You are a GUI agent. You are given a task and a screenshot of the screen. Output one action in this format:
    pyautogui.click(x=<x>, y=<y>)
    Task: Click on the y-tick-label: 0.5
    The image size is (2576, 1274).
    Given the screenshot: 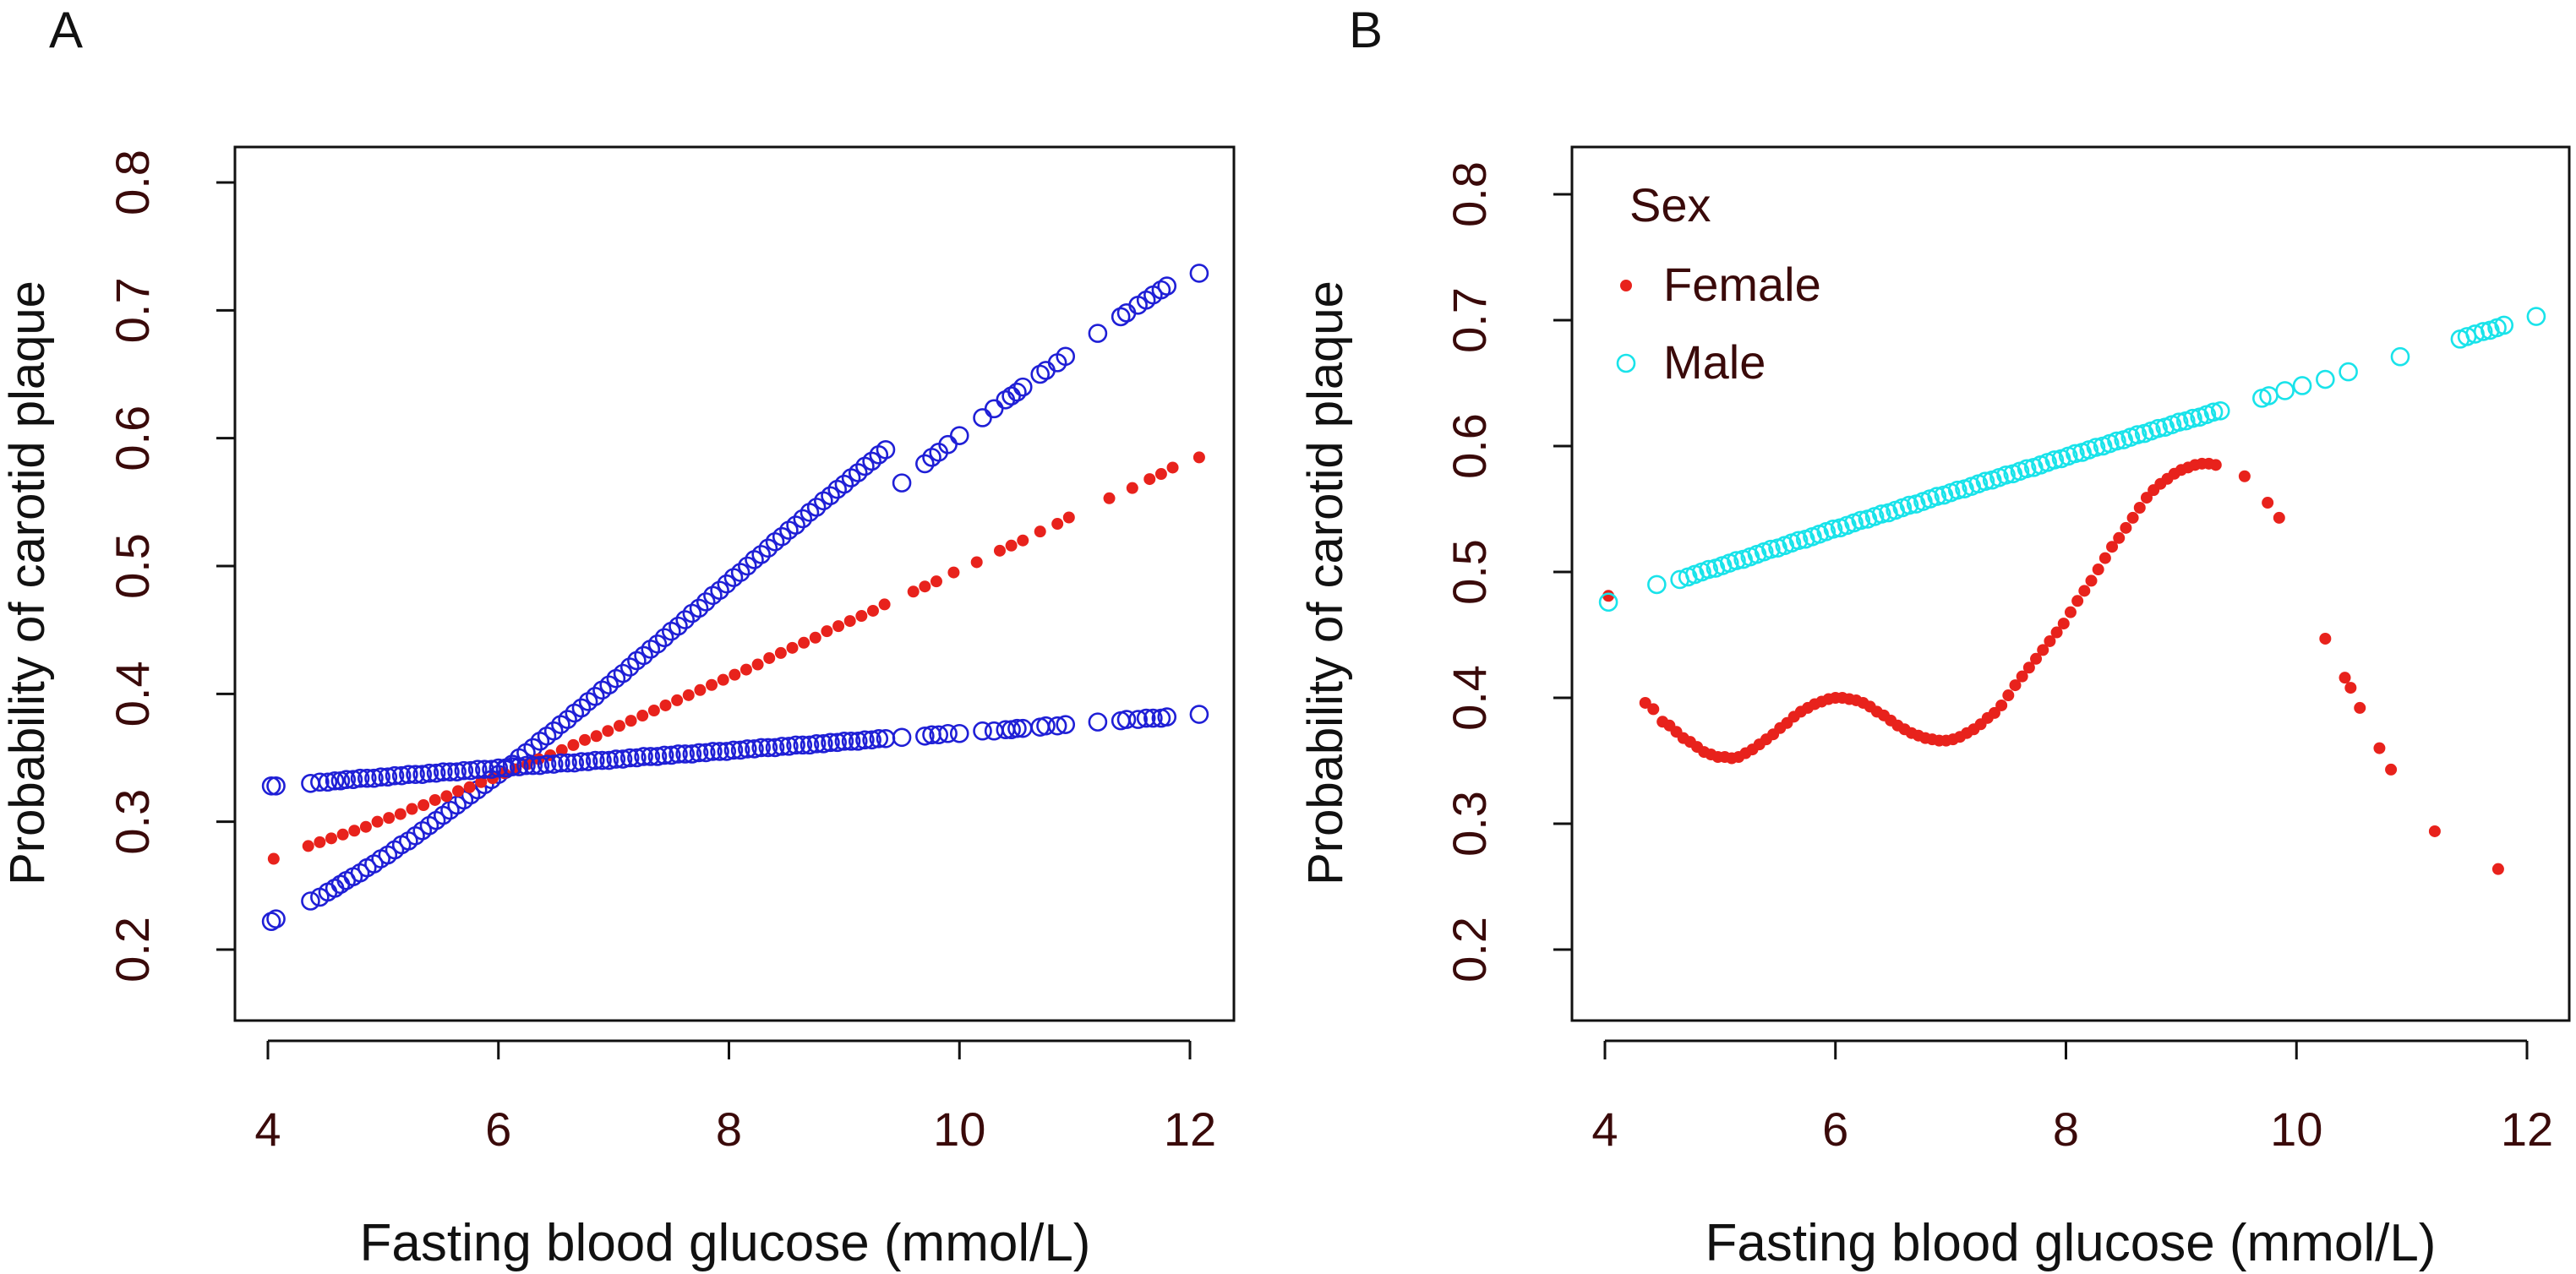 What is the action you would take?
    pyautogui.click(x=1469, y=572)
    